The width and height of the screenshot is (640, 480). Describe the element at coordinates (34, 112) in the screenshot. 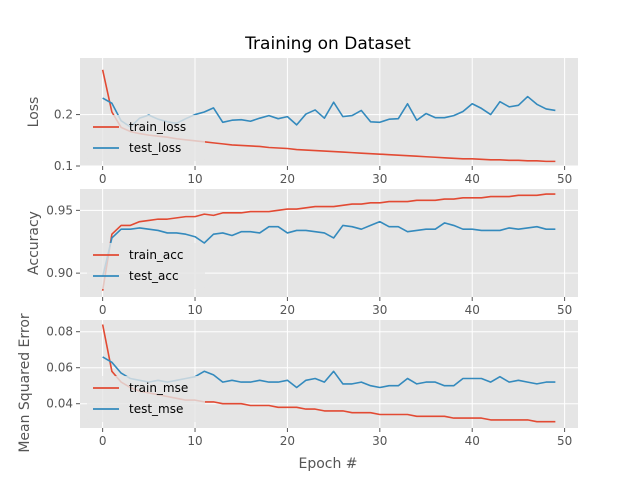

I see `plot-loss-ylabel: Loss` at that location.